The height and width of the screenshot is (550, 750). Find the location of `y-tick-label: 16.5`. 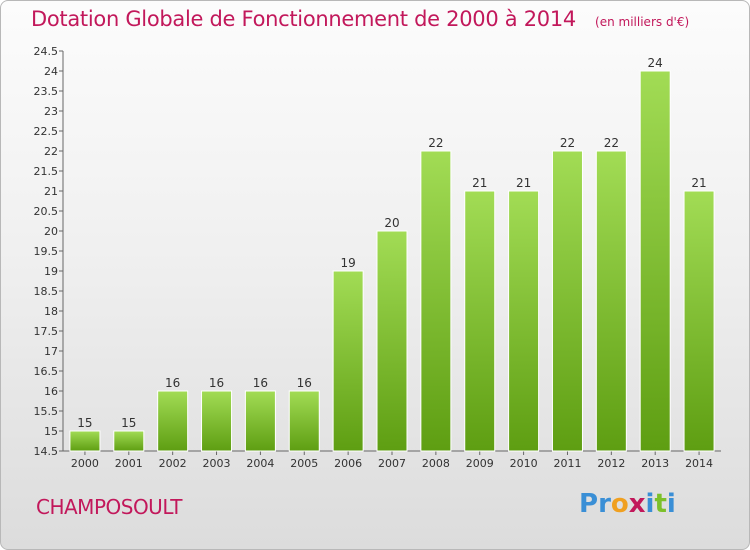

y-tick-label: 16.5 is located at coordinates (46, 371).